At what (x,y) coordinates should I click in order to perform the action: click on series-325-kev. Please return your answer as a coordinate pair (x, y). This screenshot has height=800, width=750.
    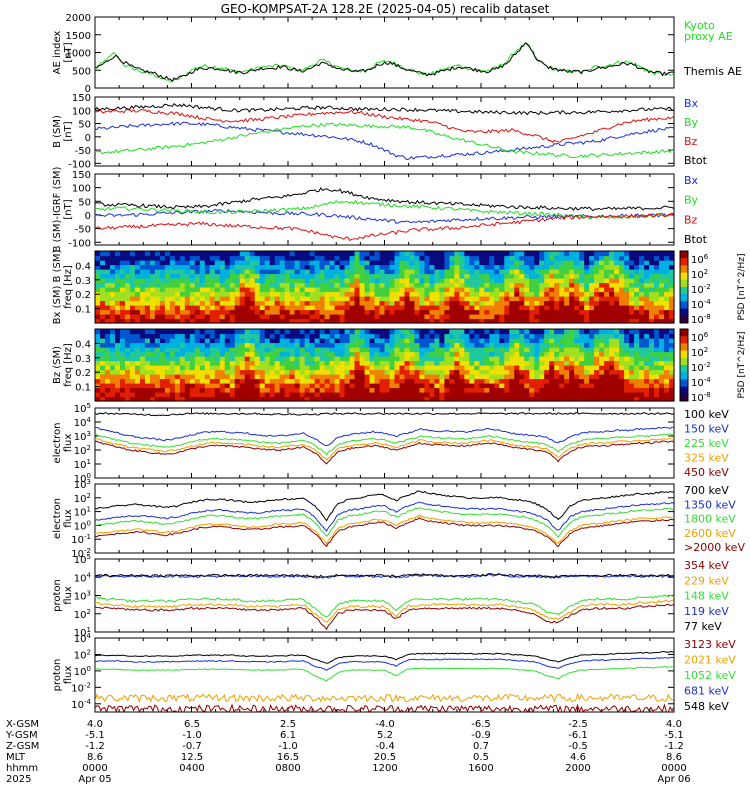
    Looking at the image, I should click on (384, 449).